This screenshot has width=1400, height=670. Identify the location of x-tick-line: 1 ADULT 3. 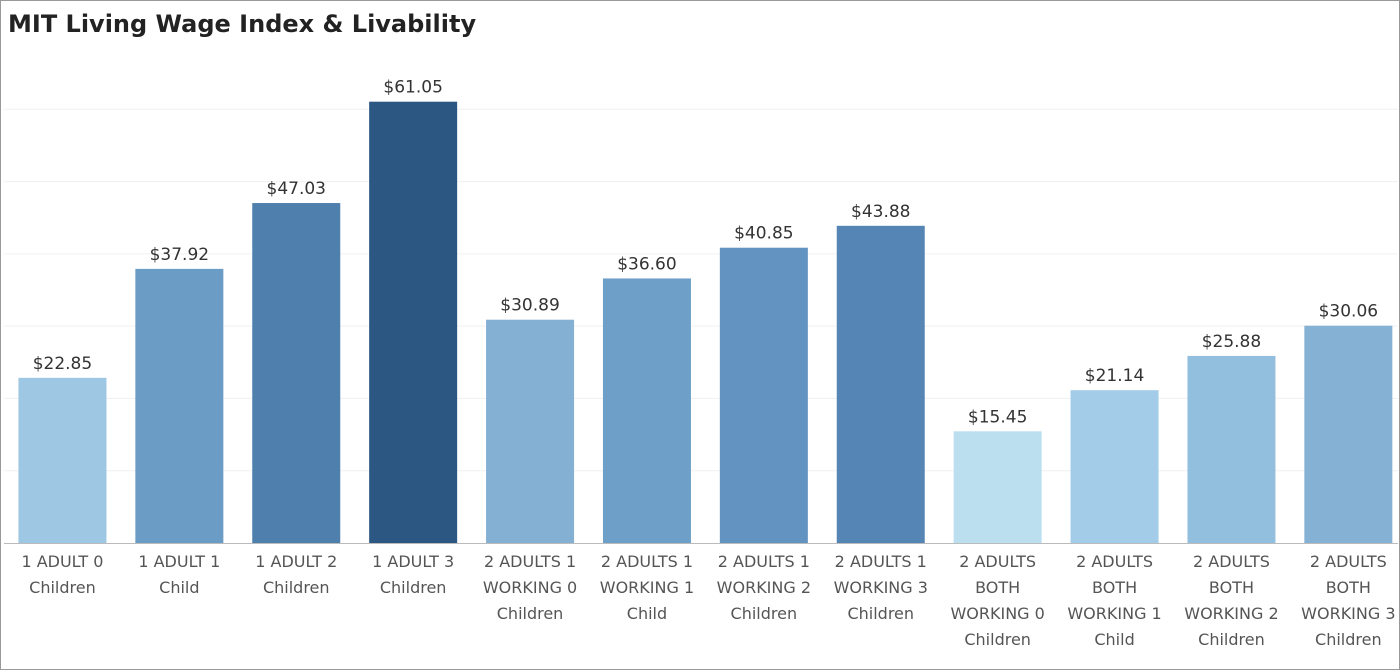
(413, 561).